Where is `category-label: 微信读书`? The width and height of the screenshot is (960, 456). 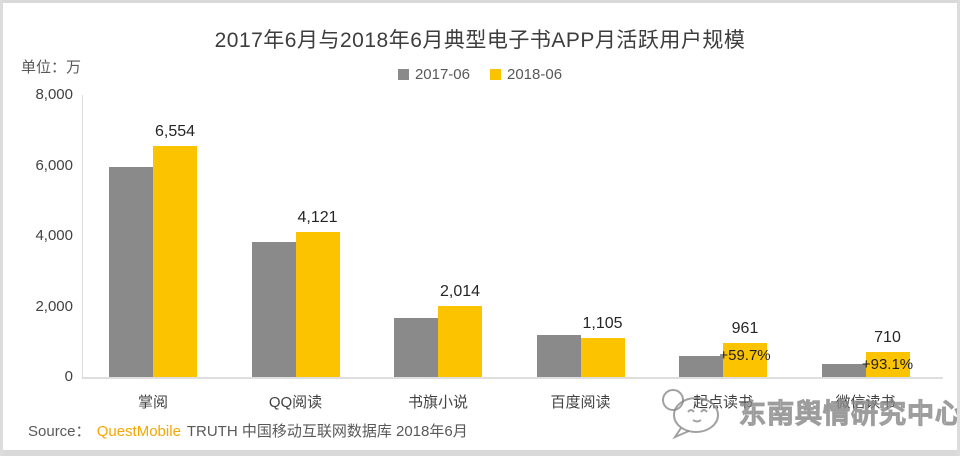 category-label: 微信读书 is located at coordinates (865, 402).